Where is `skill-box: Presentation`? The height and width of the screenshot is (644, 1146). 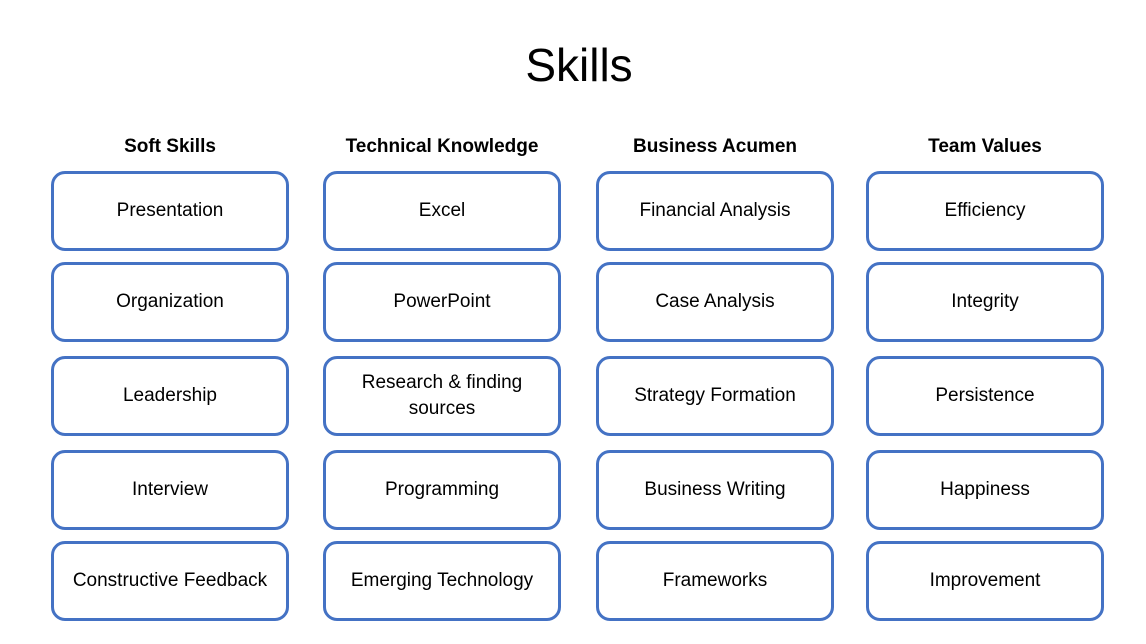
skill-box: Presentation is located at coordinates (170, 211).